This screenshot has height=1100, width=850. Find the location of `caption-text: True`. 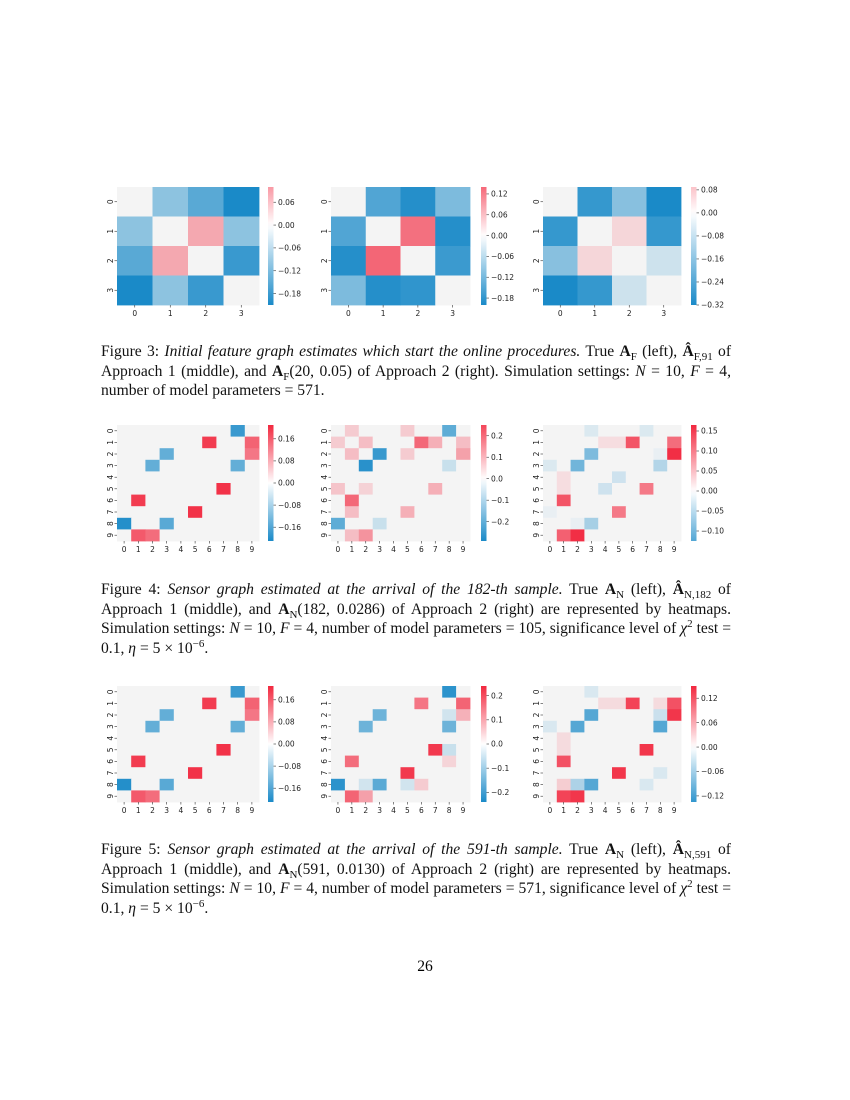

caption-text: True is located at coordinates (583, 849).